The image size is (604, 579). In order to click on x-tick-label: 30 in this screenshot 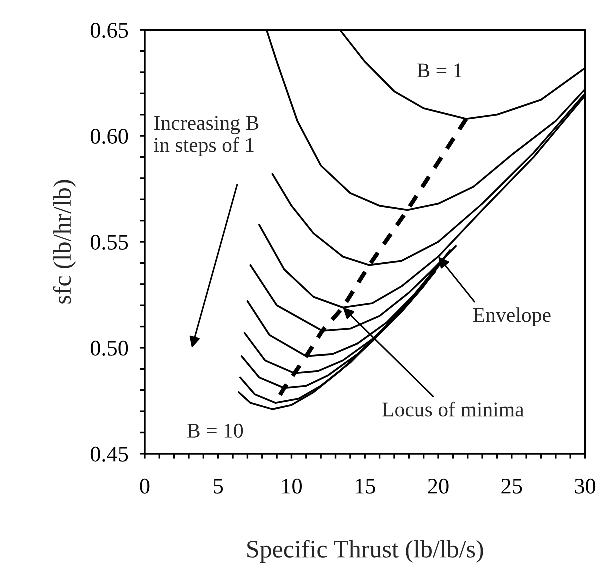, I will do `click(585, 486)`.